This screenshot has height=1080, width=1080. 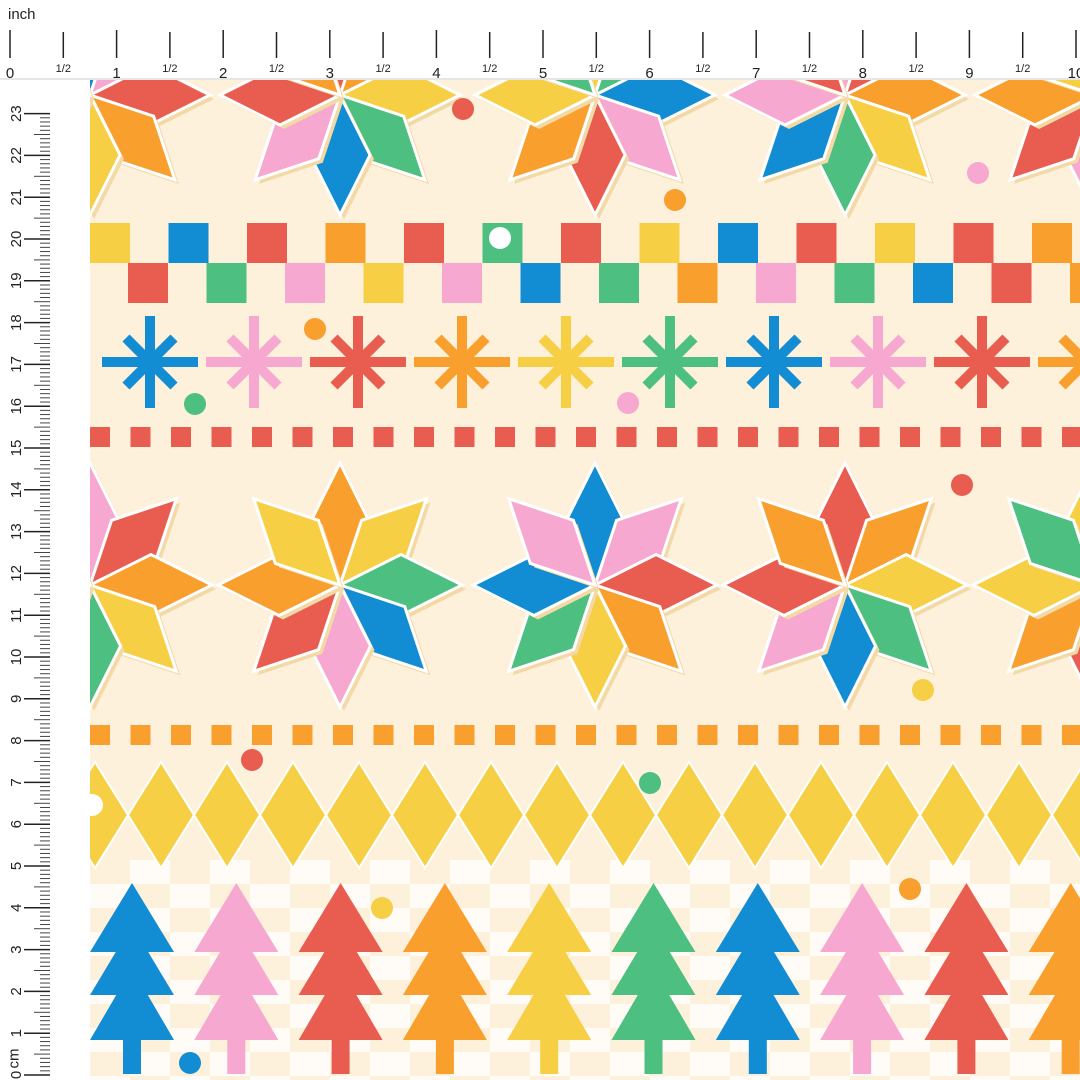 What do you see at coordinates (16, 155) in the screenshot?
I see `ruler-label: 22` at bounding box center [16, 155].